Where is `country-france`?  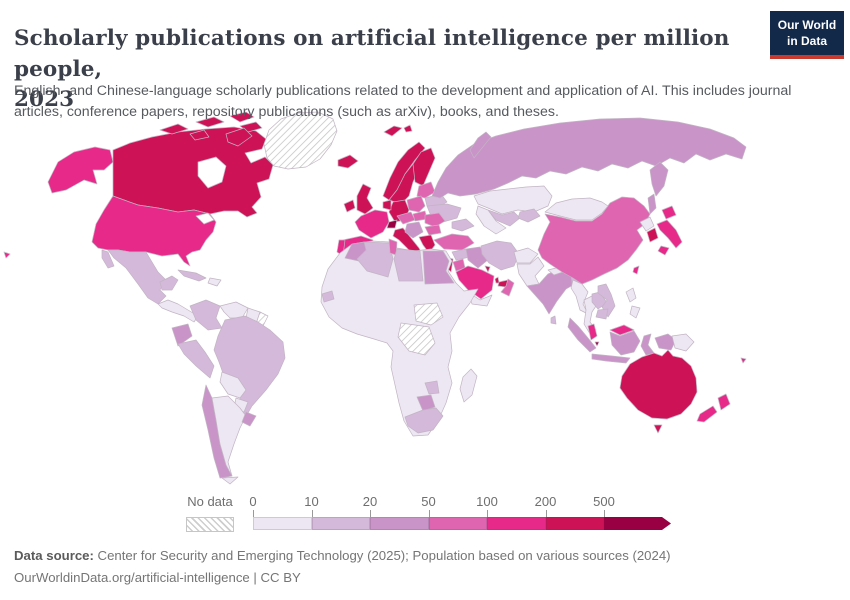 country-france is located at coordinates (372, 224).